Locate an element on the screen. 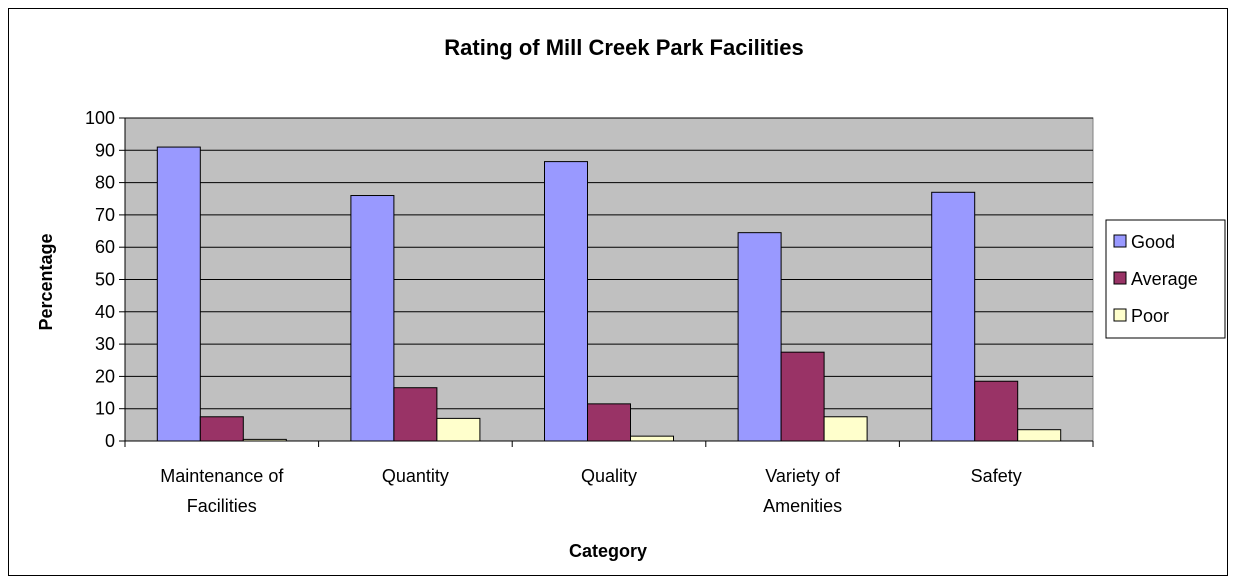  x-axis-title: Category is located at coordinates (608, 551).